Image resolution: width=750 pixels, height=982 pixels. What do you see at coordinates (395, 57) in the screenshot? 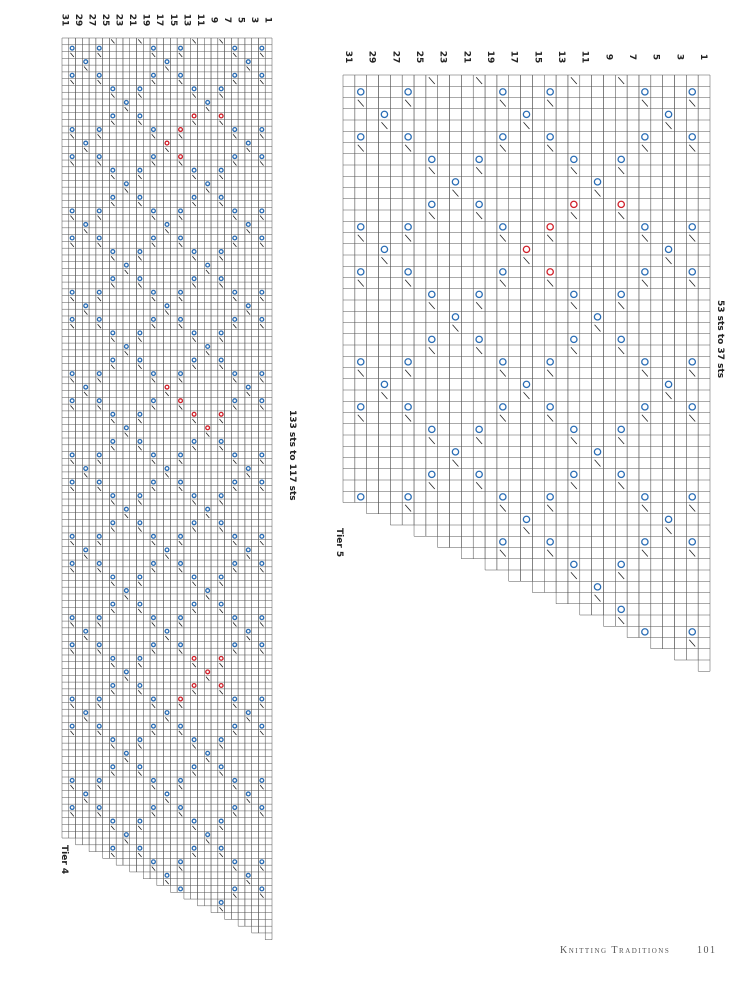
I see `row-number: 27` at bounding box center [395, 57].